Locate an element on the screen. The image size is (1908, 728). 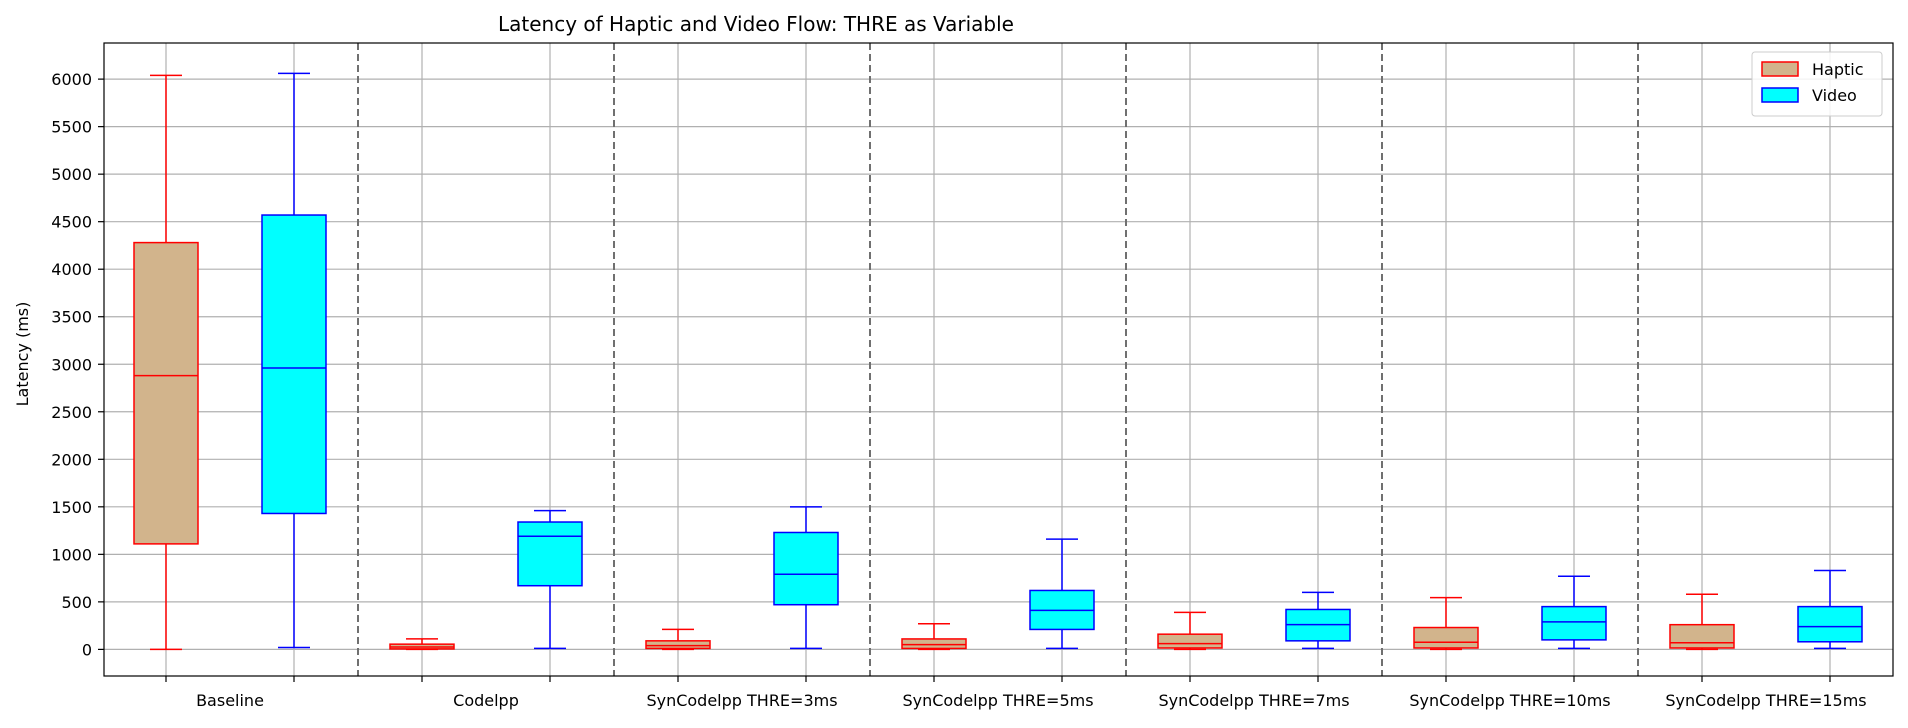
y-tick-label: 2000 is located at coordinates (71, 459).